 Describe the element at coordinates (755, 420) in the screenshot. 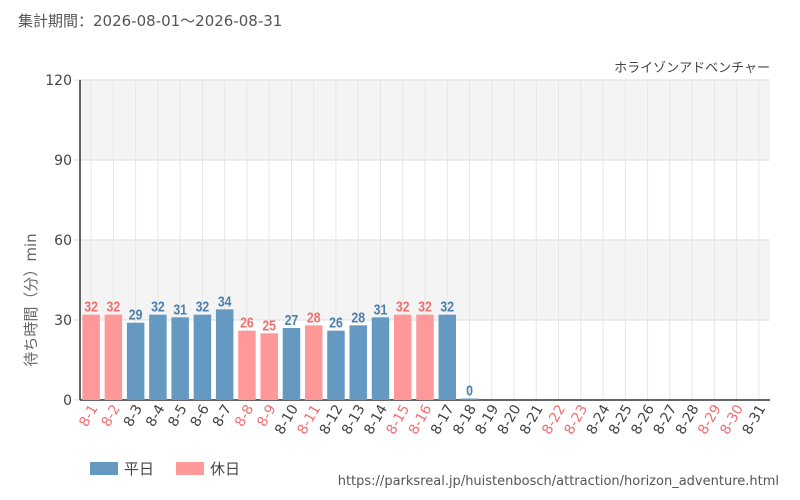

I see `x-tick-label-8-31: 8-31` at that location.